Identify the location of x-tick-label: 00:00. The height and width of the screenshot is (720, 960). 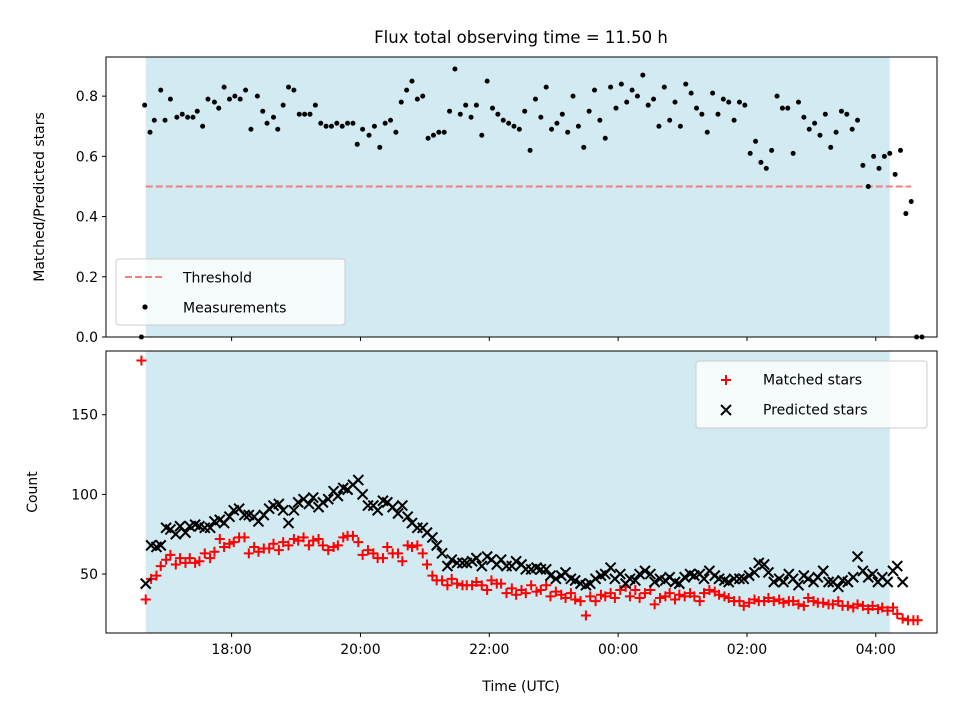
(618, 650).